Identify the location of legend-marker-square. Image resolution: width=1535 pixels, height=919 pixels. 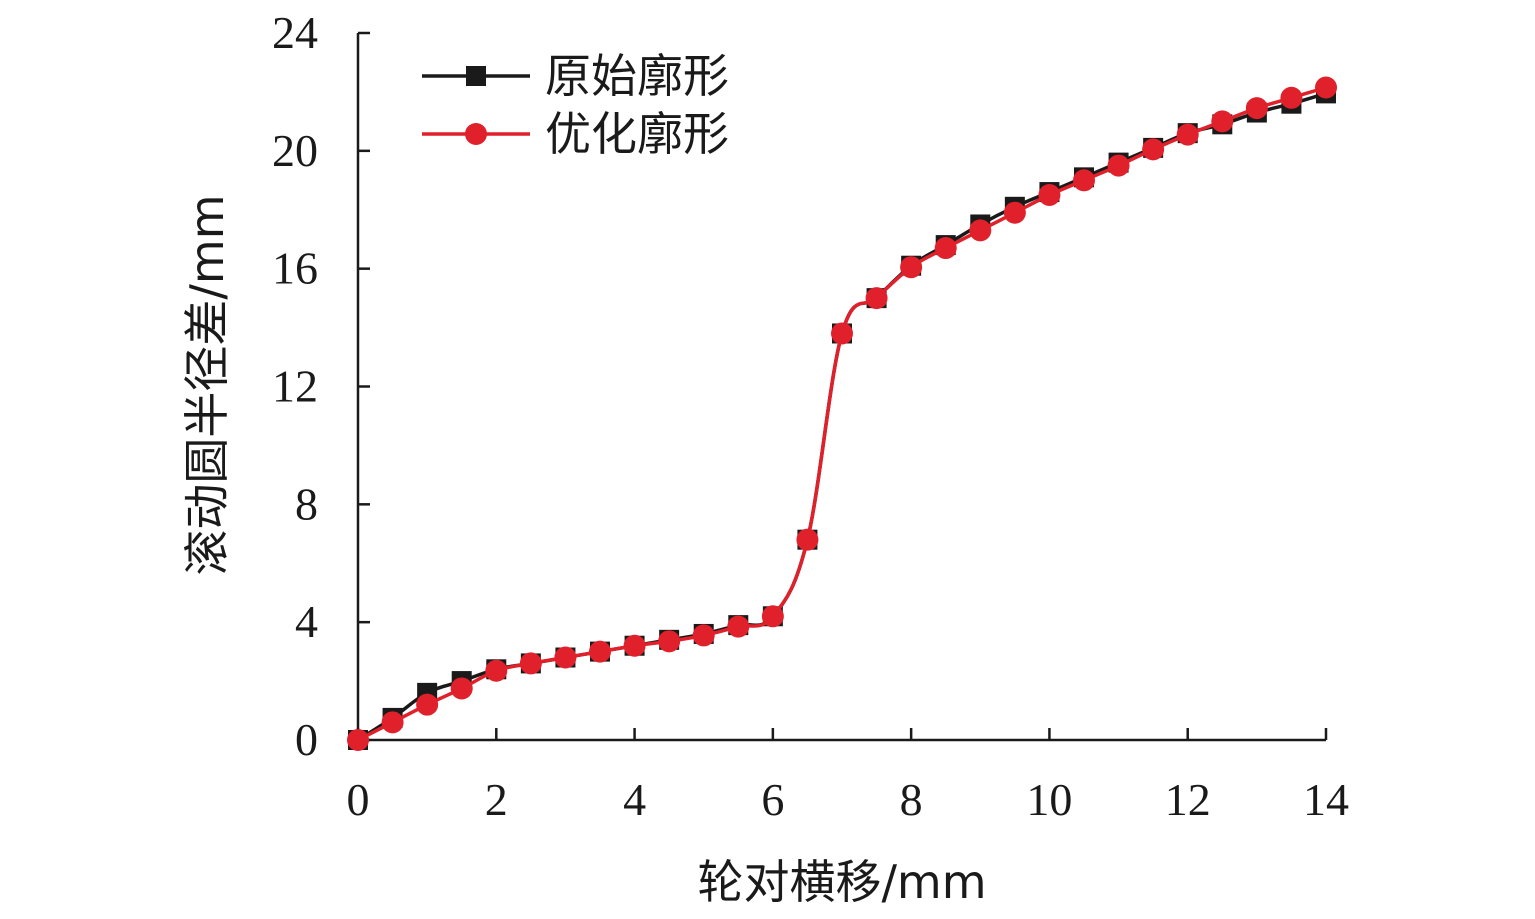
(476, 76).